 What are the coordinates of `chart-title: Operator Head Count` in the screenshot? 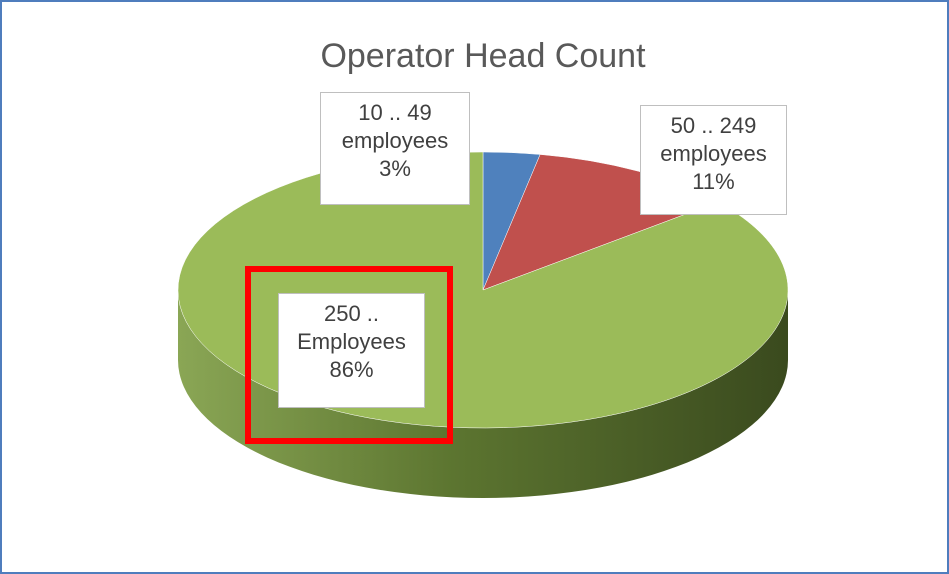 It's located at (483, 56).